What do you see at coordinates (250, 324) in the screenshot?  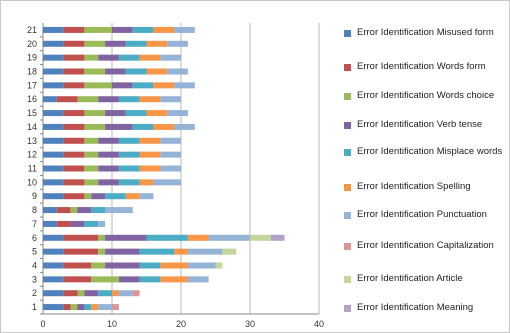 I see `x-tick-label: 30` at bounding box center [250, 324].